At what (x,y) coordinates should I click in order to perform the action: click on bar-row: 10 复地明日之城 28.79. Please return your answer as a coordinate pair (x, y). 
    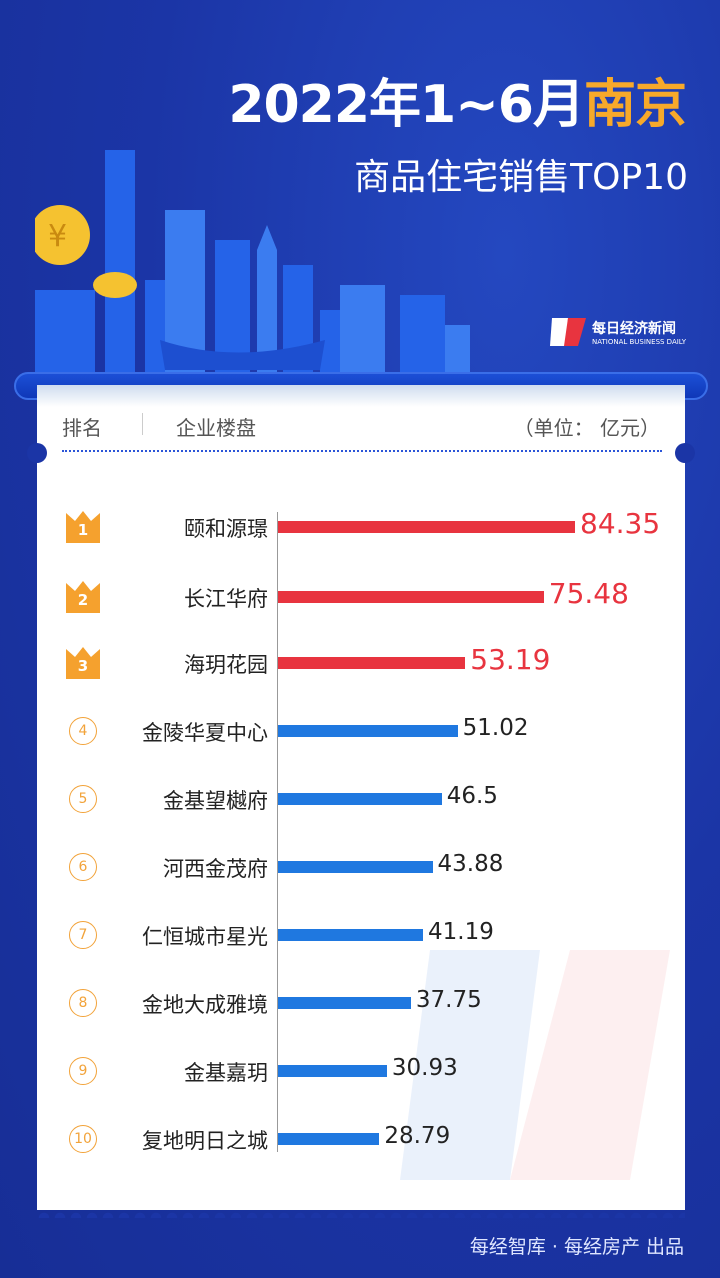
    Looking at the image, I should click on (360, 1139).